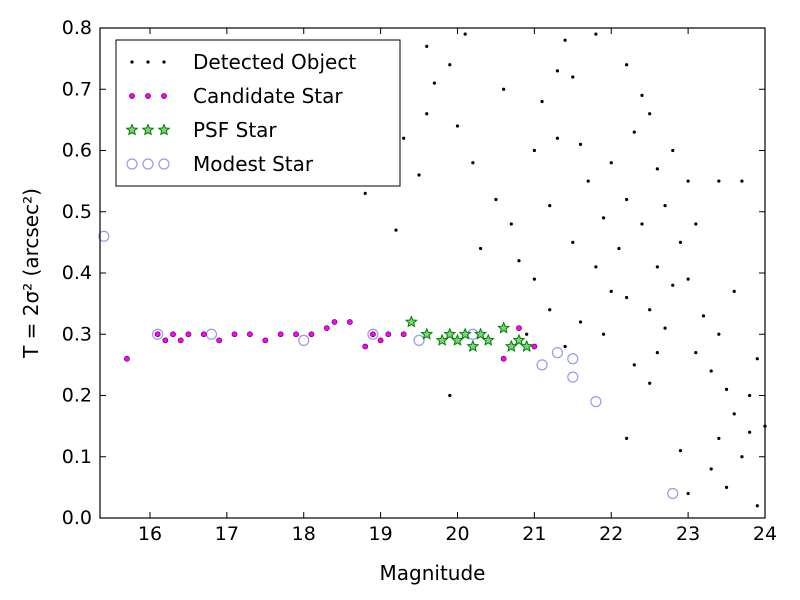 The width and height of the screenshot is (800, 600). Describe the element at coordinates (77, 457) in the screenshot. I see `y-tick-label: 0.1` at that location.